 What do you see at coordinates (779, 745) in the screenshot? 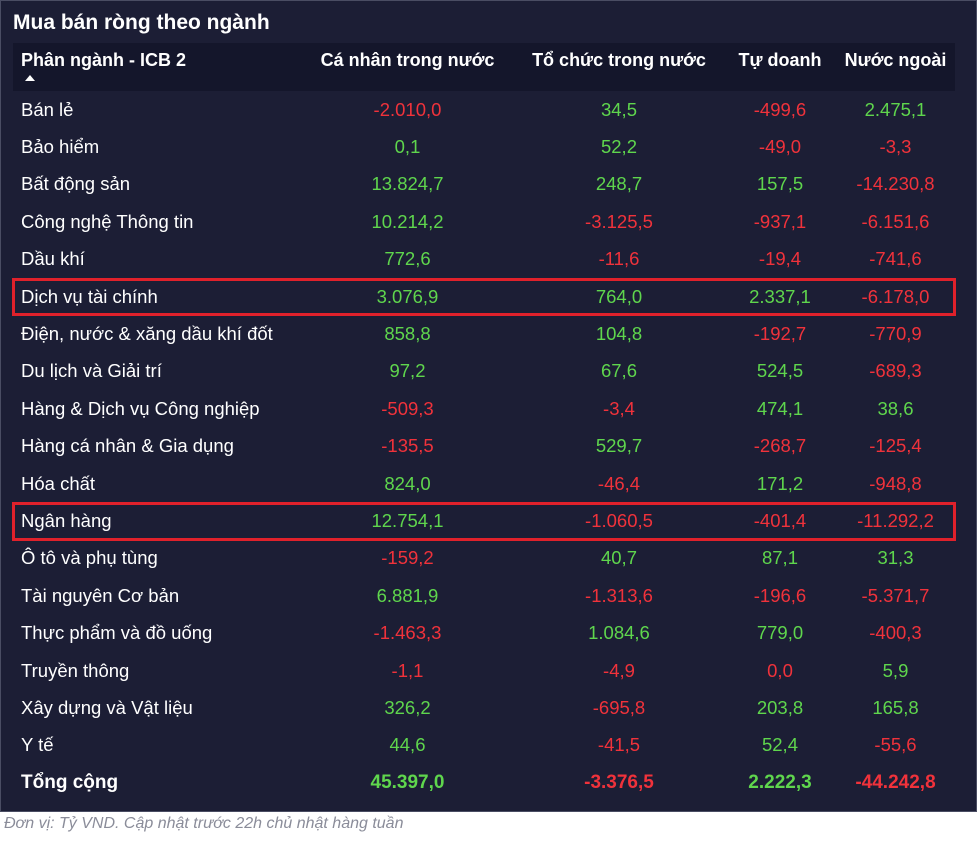
I see `value-cell: 52,4` at bounding box center [779, 745].